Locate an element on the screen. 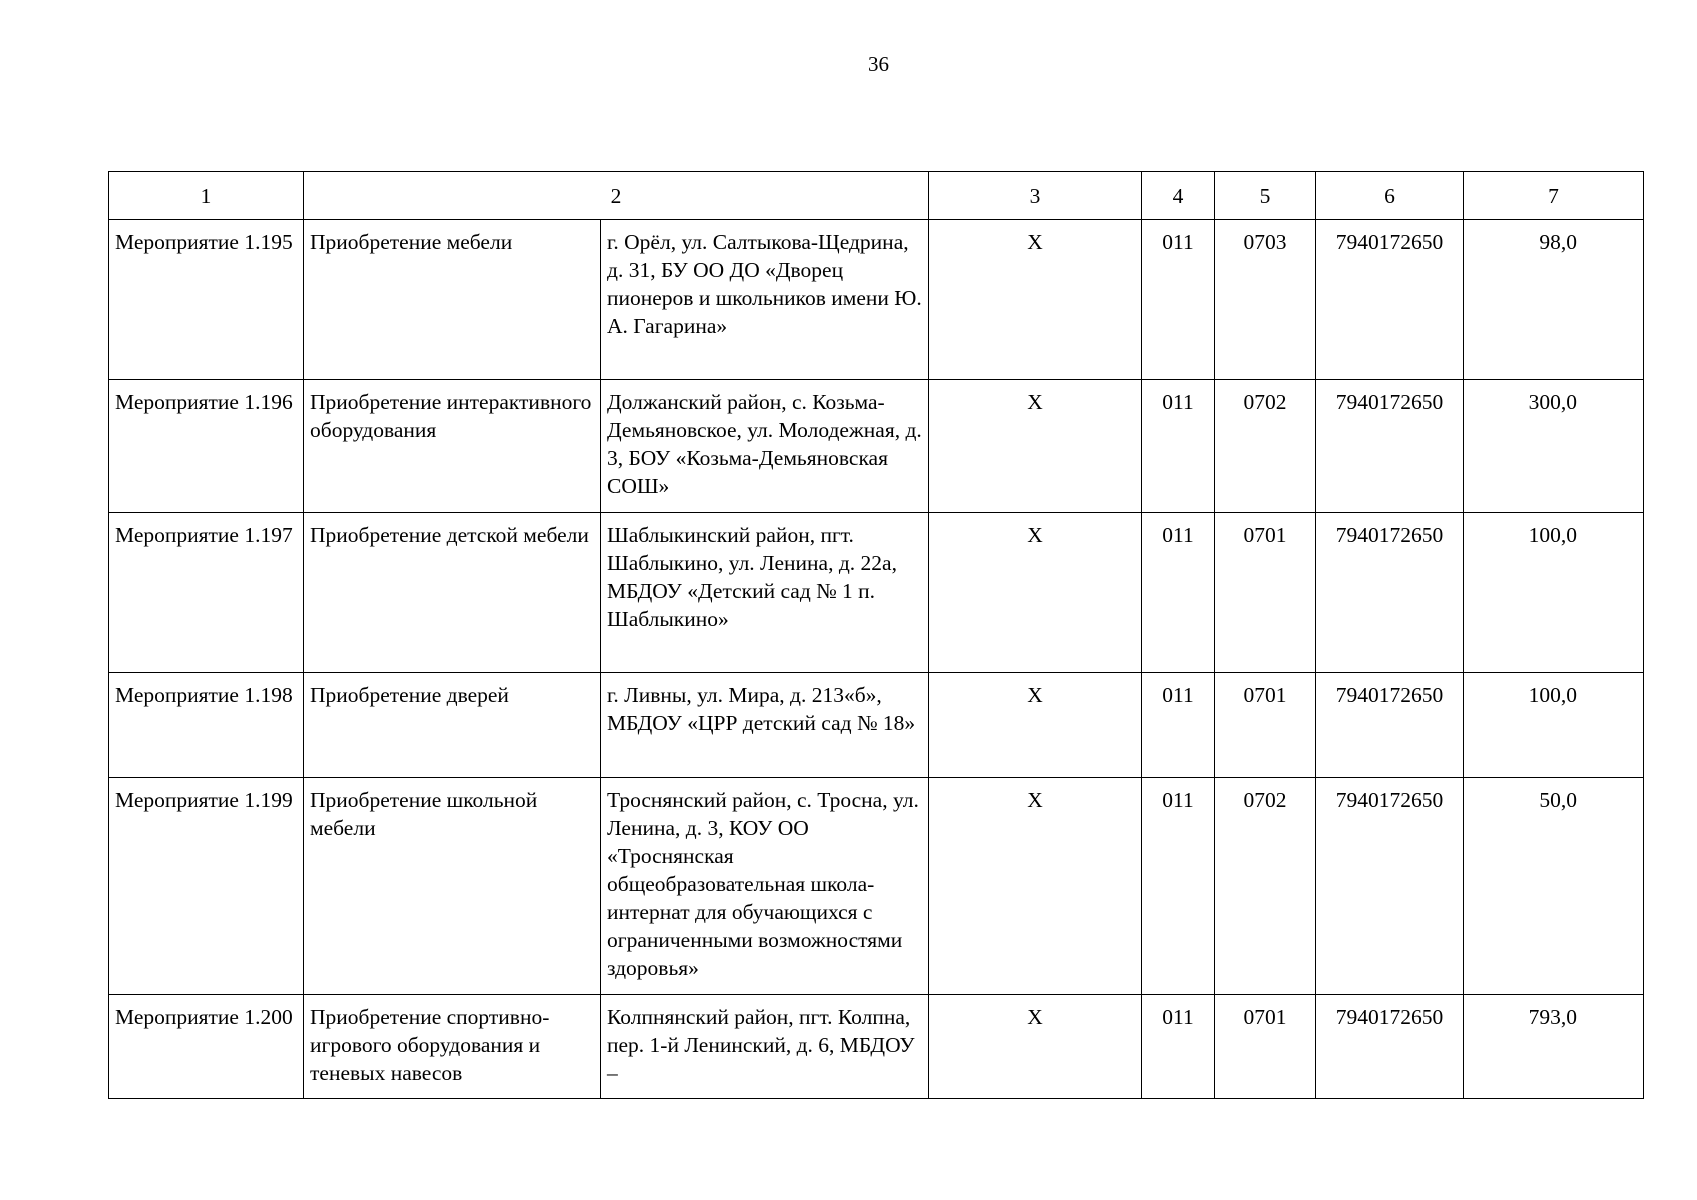 The width and height of the screenshot is (1697, 1200). header-cell: 2 is located at coordinates (616, 195).